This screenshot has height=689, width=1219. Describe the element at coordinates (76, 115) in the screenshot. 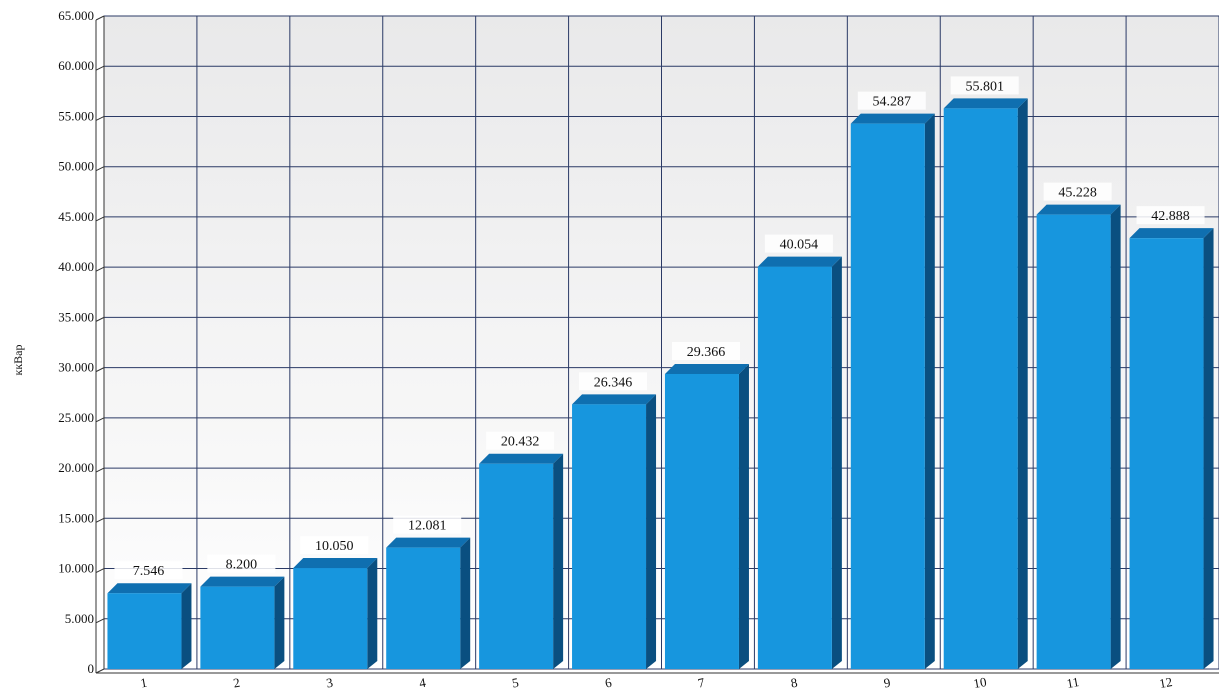

I see `y-tick-label: 55.000` at that location.